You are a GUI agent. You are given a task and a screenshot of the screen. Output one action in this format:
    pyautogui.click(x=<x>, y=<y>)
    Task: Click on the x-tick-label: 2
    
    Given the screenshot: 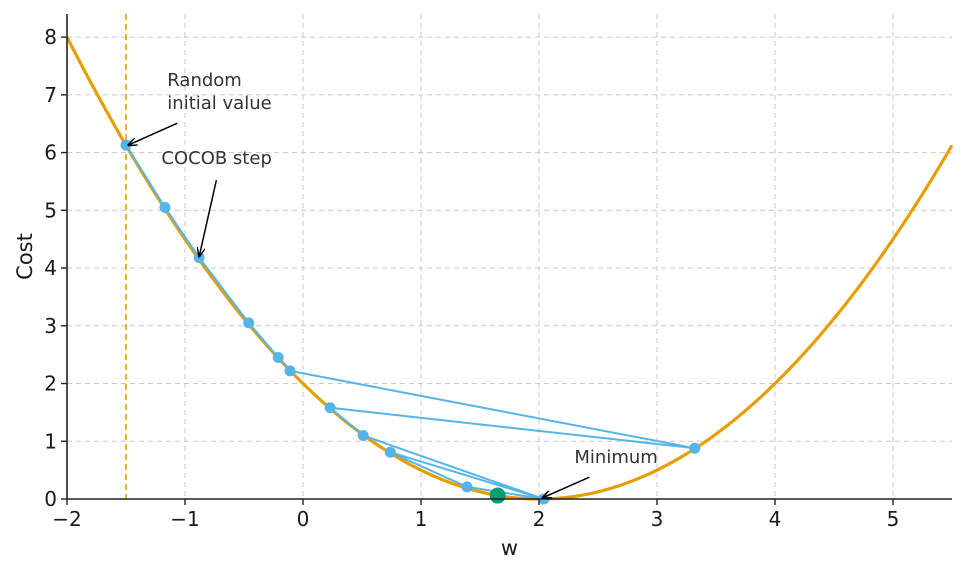 What is the action you would take?
    pyautogui.click(x=539, y=519)
    